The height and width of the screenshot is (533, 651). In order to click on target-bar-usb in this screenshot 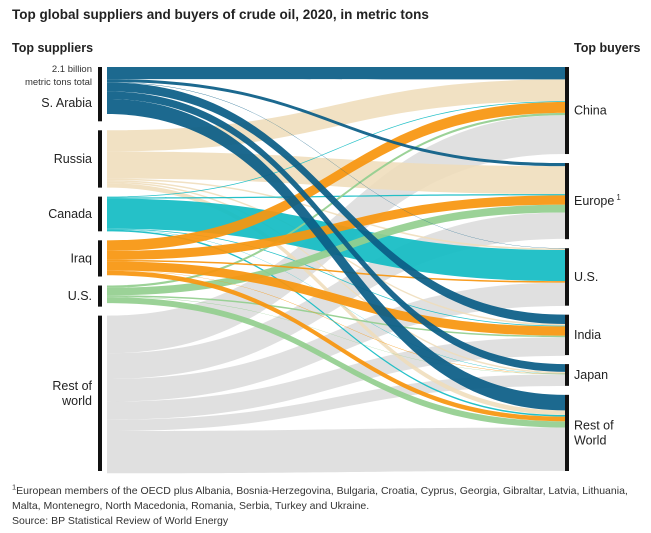, I will do `click(567, 277)`.